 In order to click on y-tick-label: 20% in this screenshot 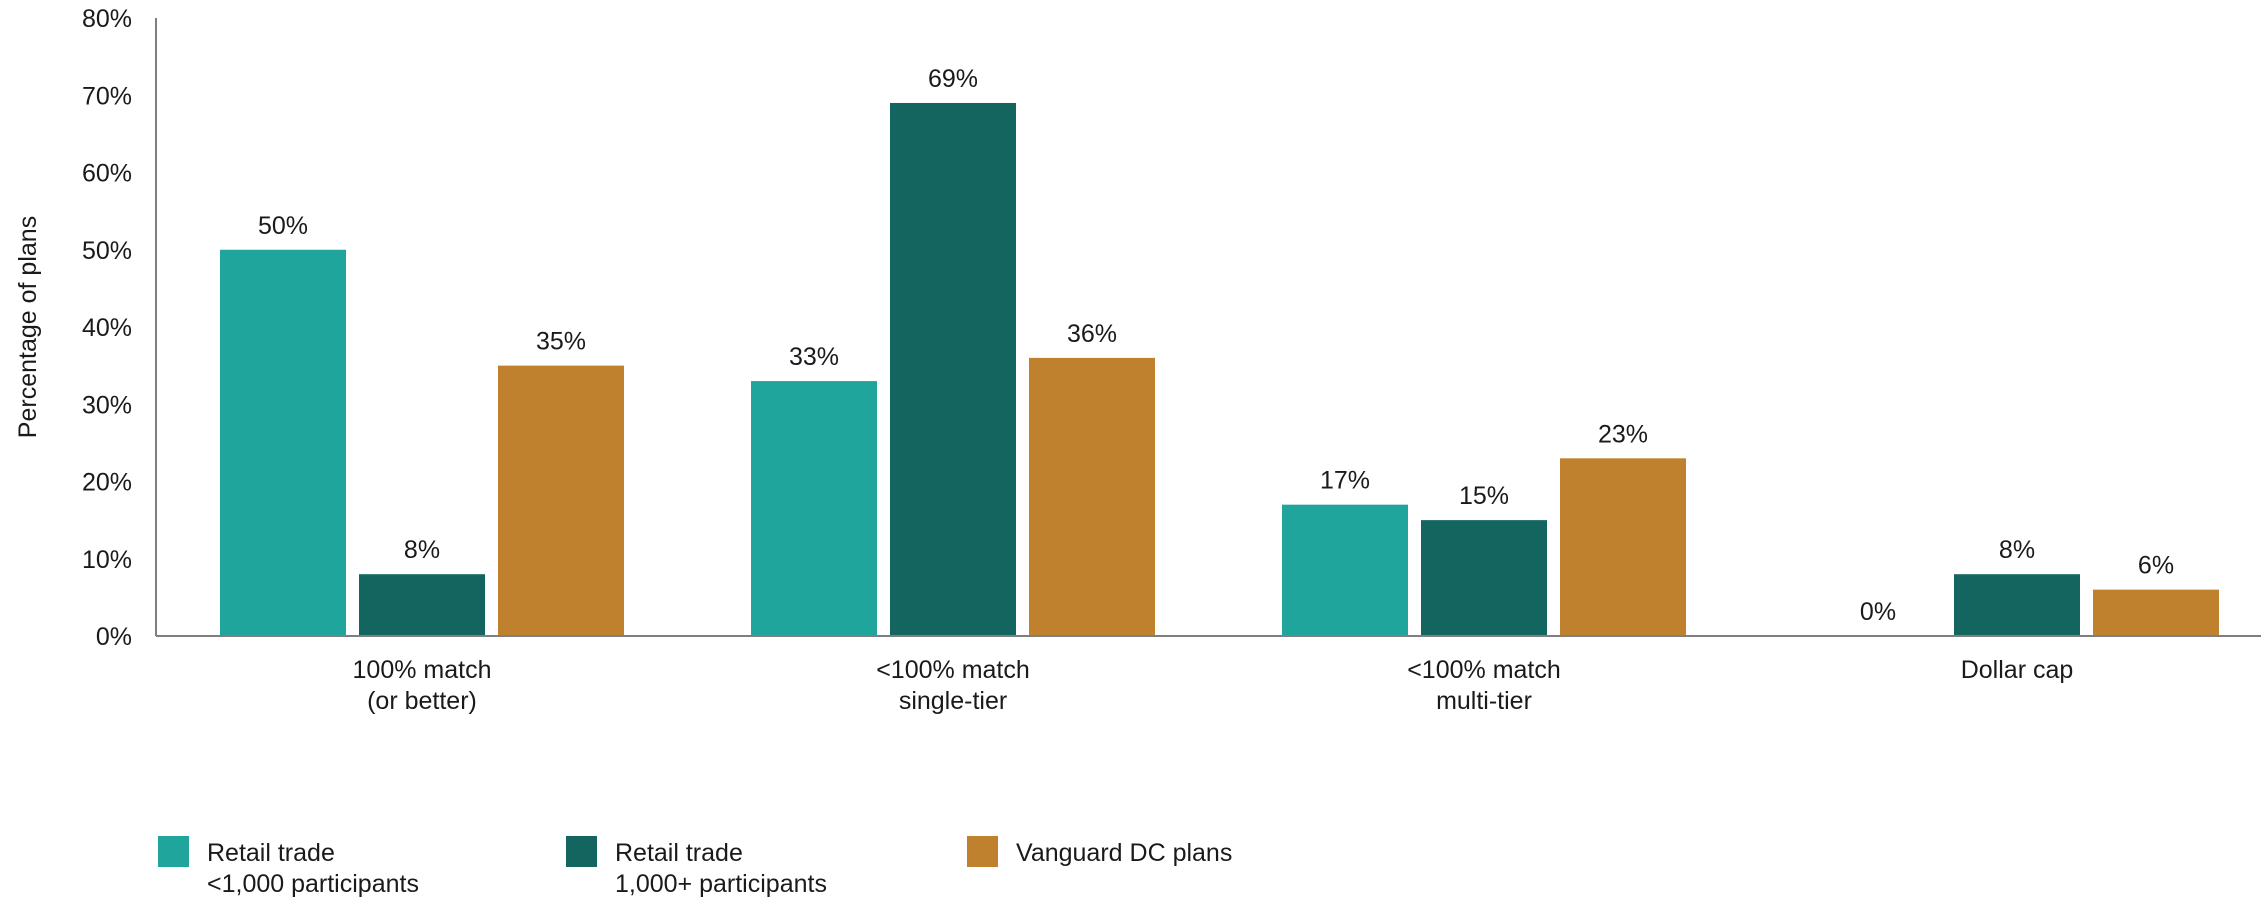, I will do `click(107, 483)`.